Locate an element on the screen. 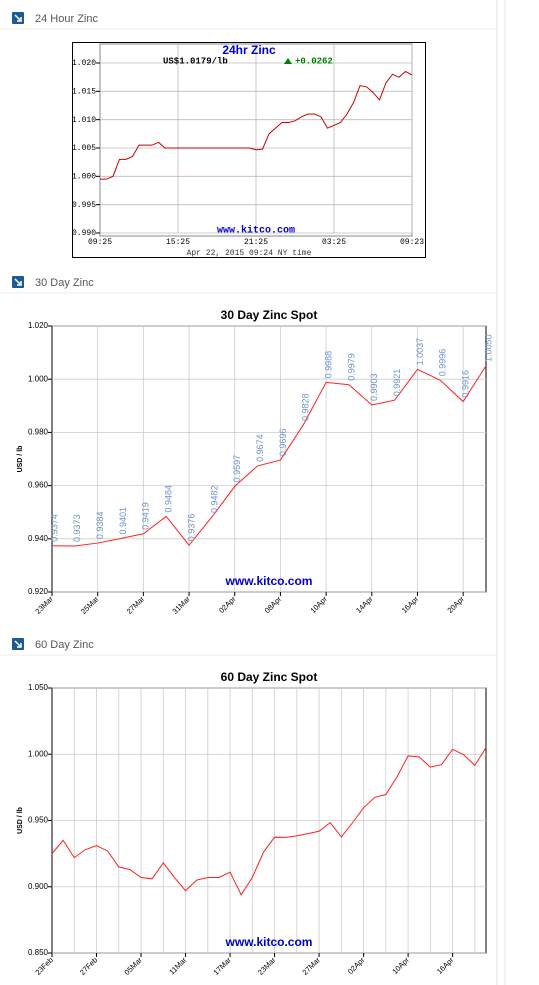 This screenshot has width=539, height=985. change-arrow is located at coordinates (288, 61).